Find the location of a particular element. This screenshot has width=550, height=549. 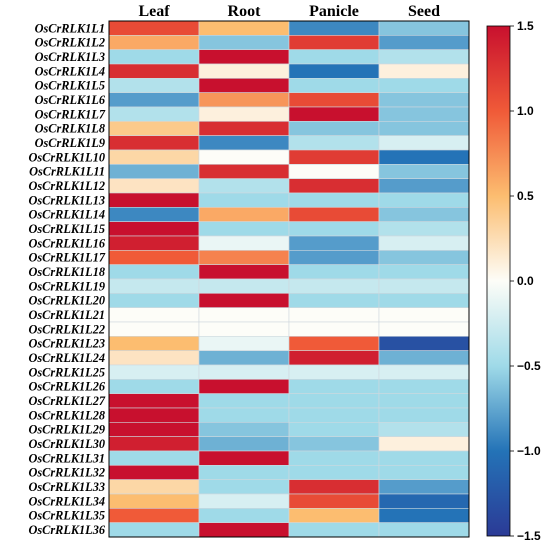

colorbar-tick-label: 0.0 is located at coordinates (525, 281).